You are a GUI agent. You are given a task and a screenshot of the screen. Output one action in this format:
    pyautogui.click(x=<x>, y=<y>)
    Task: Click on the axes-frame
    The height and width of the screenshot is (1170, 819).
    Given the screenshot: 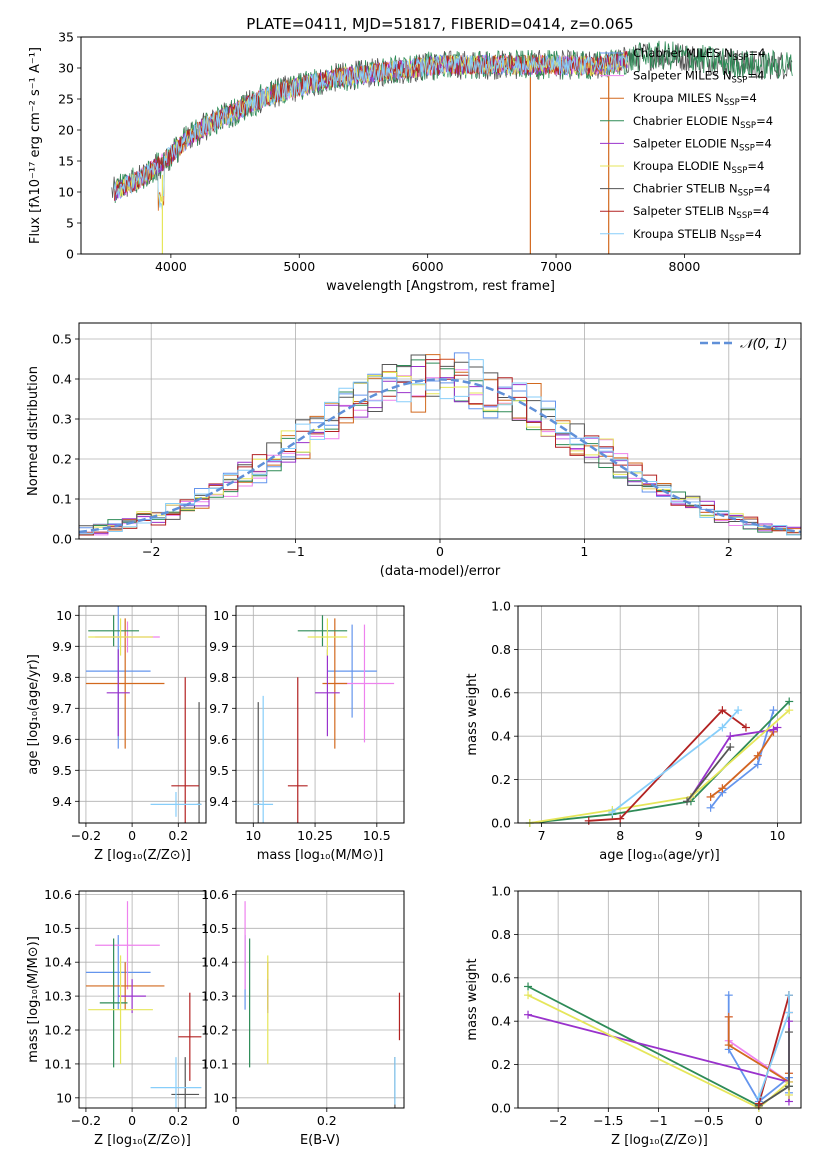 What is the action you would take?
    pyautogui.click(x=659, y=999)
    